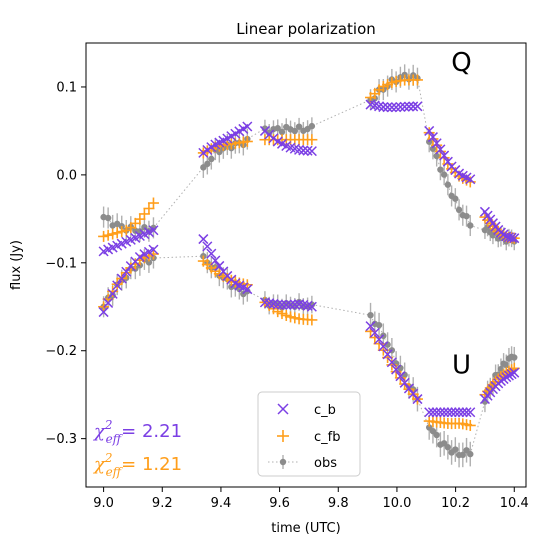  What do you see at coordinates (61, 263) in the screenshot?
I see `y-tick-label: −0.1` at bounding box center [61, 263].